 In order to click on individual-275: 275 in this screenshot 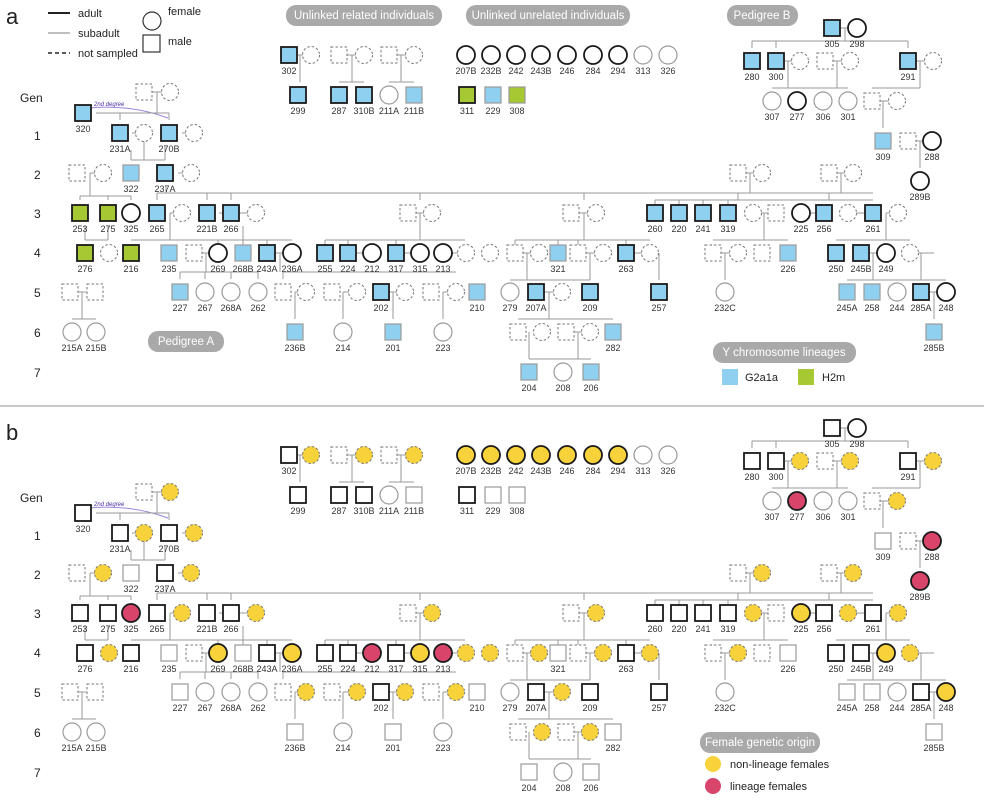, I will do `click(108, 619)`.